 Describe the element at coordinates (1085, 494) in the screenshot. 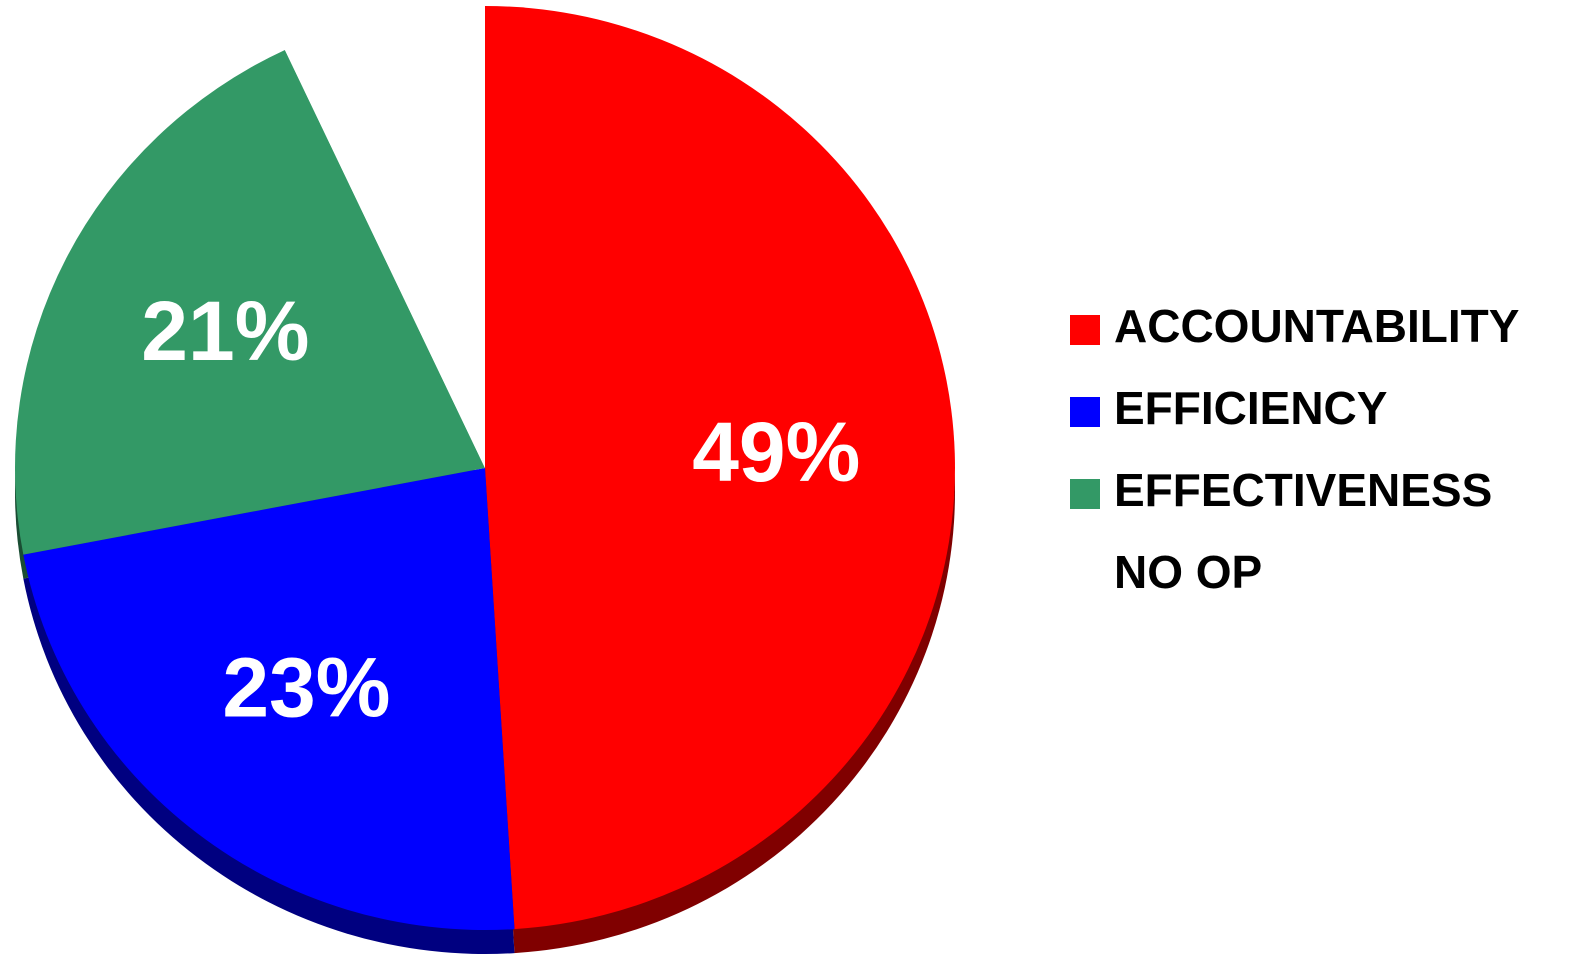

I see `legend-swatch-effectiveness` at that location.